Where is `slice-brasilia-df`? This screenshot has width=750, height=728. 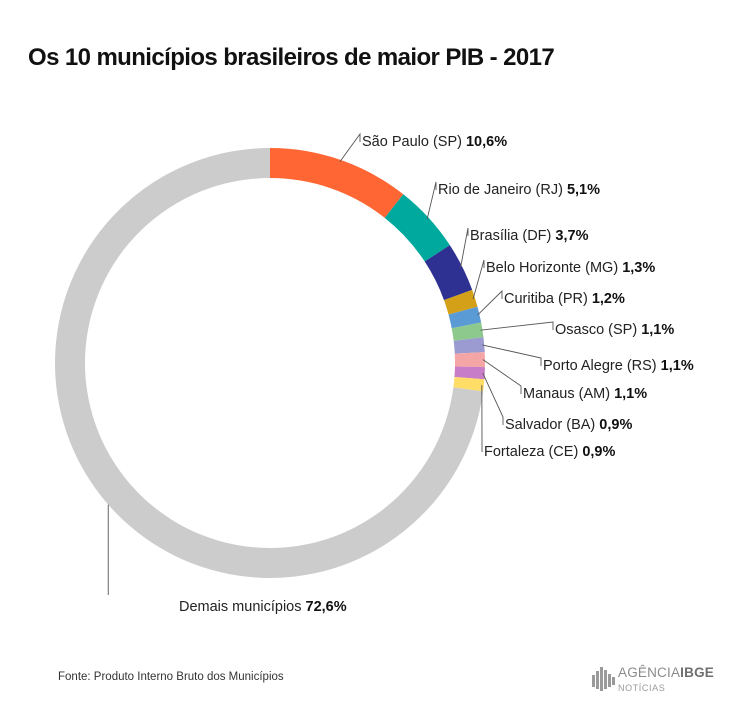 slice-brasilia-df is located at coordinates (448, 273).